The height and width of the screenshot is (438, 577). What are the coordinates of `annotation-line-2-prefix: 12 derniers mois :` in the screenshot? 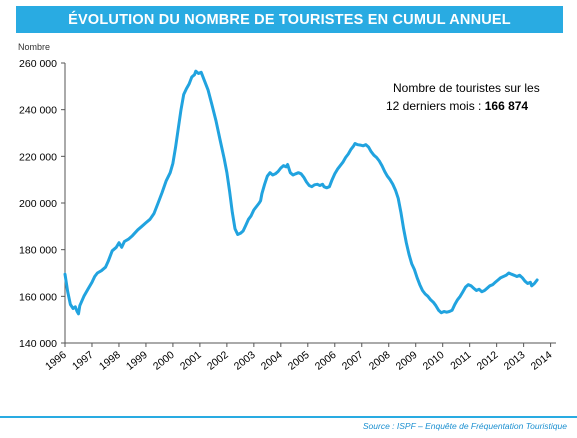 It's located at (435, 106).